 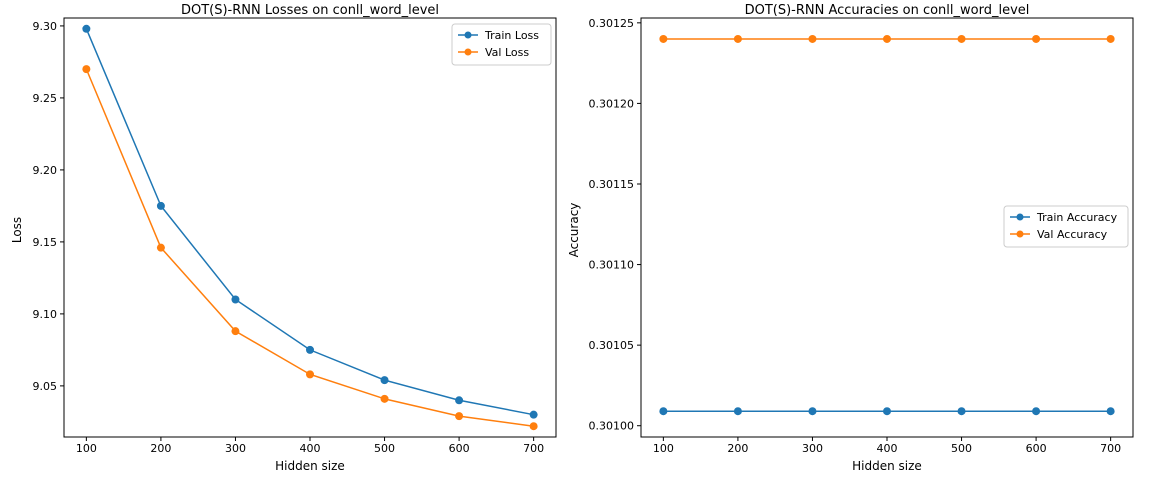 I want to click on y-tick-label: 0.30110, so click(x=612, y=265).